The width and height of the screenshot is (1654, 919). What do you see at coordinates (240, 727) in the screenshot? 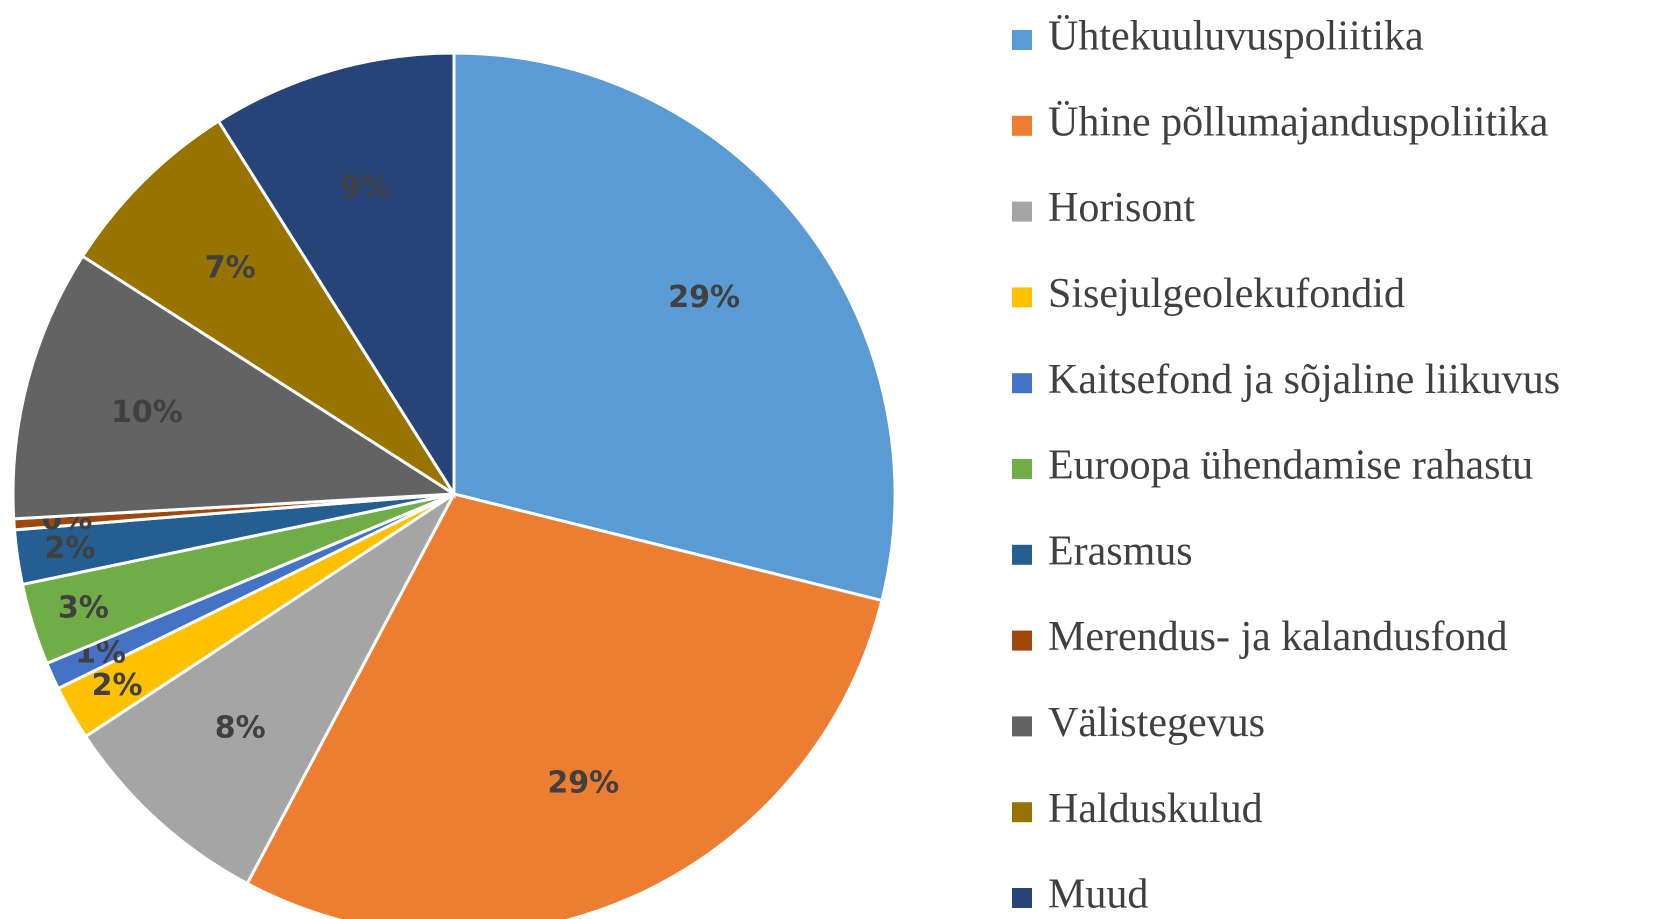
I see `data-label: 8%` at bounding box center [240, 727].